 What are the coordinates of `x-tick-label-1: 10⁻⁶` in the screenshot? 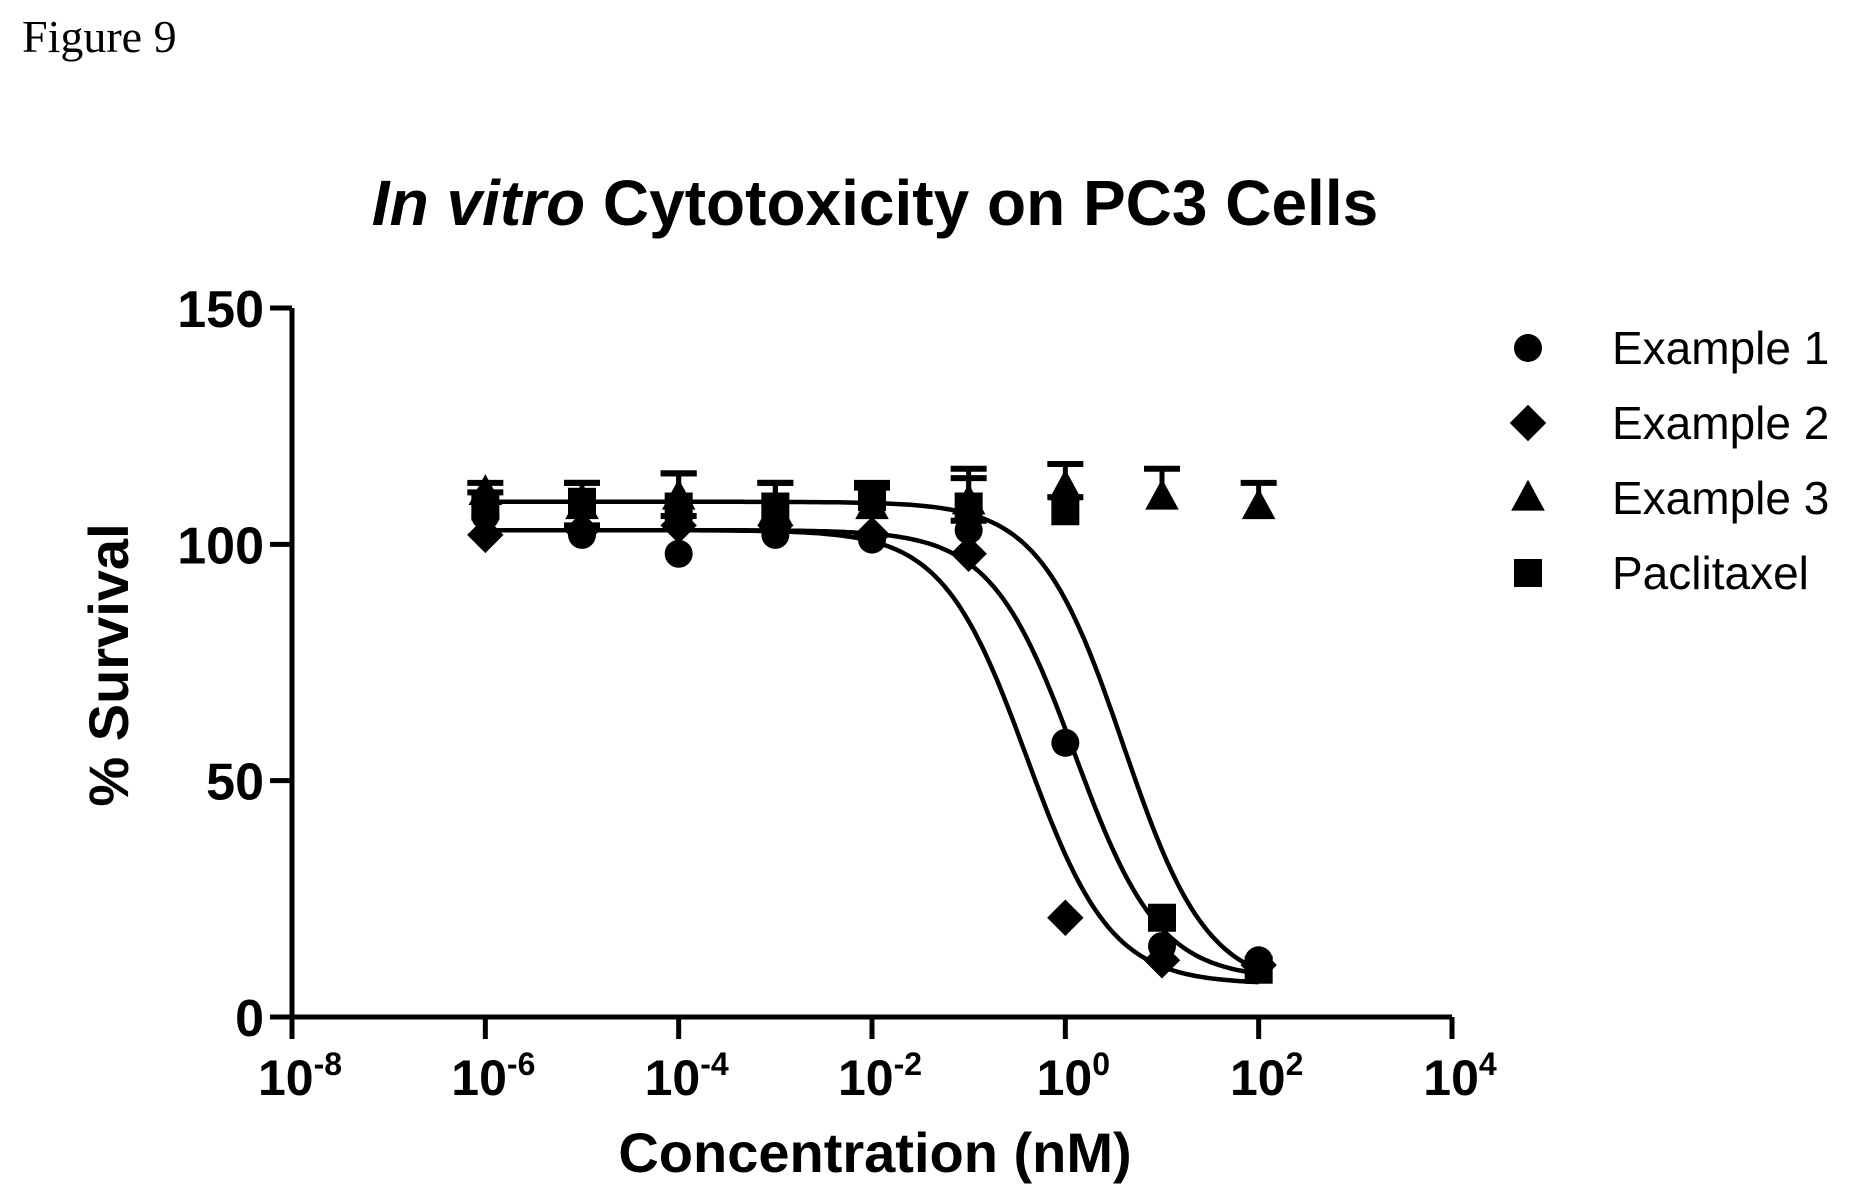 It's located at (493, 1076).